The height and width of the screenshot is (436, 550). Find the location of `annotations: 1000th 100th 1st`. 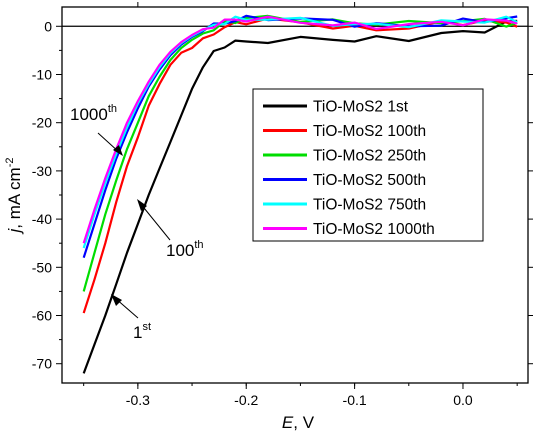

annotations: 1000th 100th 1st is located at coordinates (137, 222).